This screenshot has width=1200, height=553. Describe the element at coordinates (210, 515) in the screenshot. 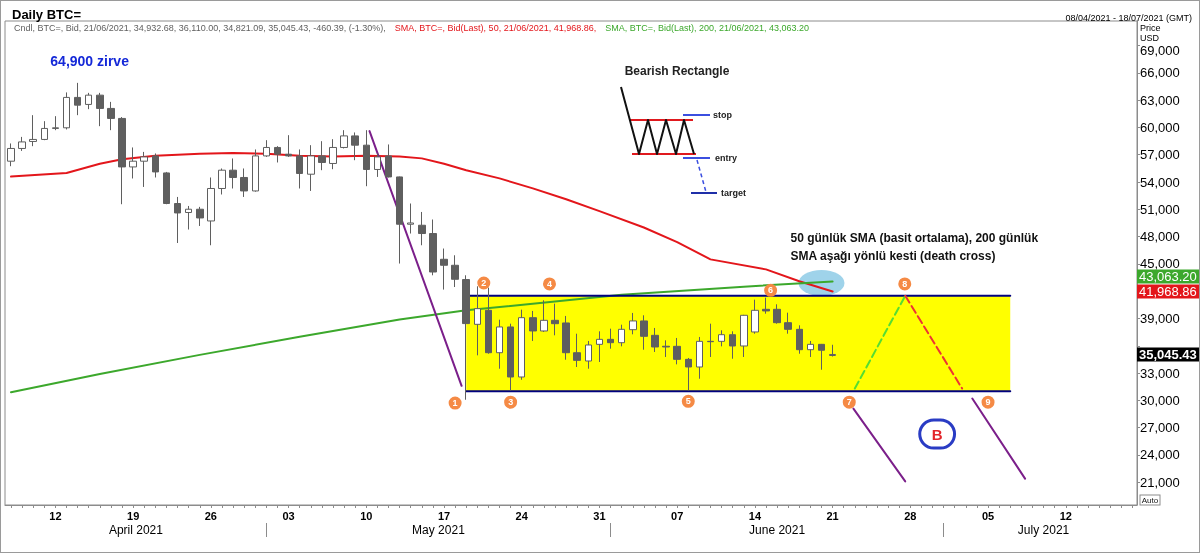

I see `x-tick-label: 26` at that location.